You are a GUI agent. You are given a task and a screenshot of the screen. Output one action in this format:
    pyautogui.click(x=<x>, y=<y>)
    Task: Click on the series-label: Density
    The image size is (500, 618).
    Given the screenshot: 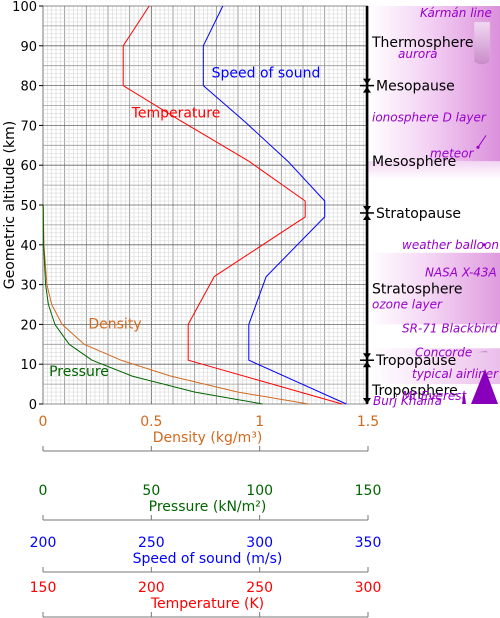 What is the action you would take?
    pyautogui.click(x=114, y=324)
    